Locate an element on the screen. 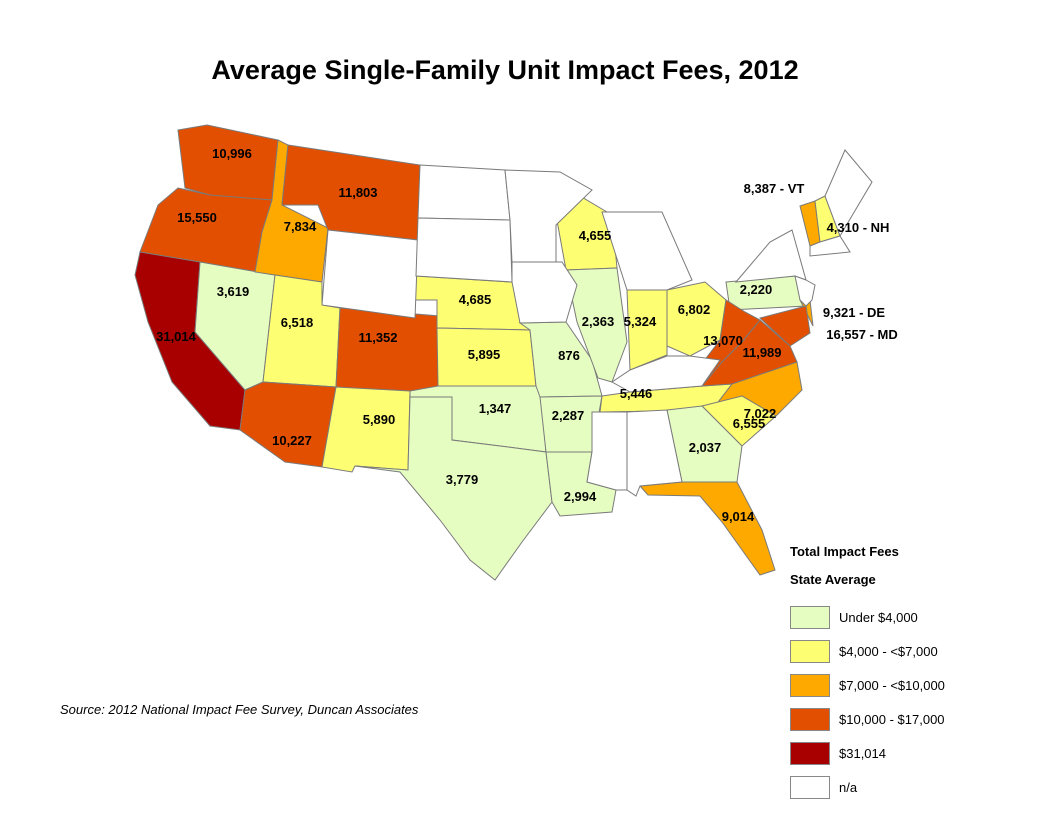 This screenshot has width=1056, height=816. state-value-label-md: 16,557 - MD is located at coordinates (862, 334).